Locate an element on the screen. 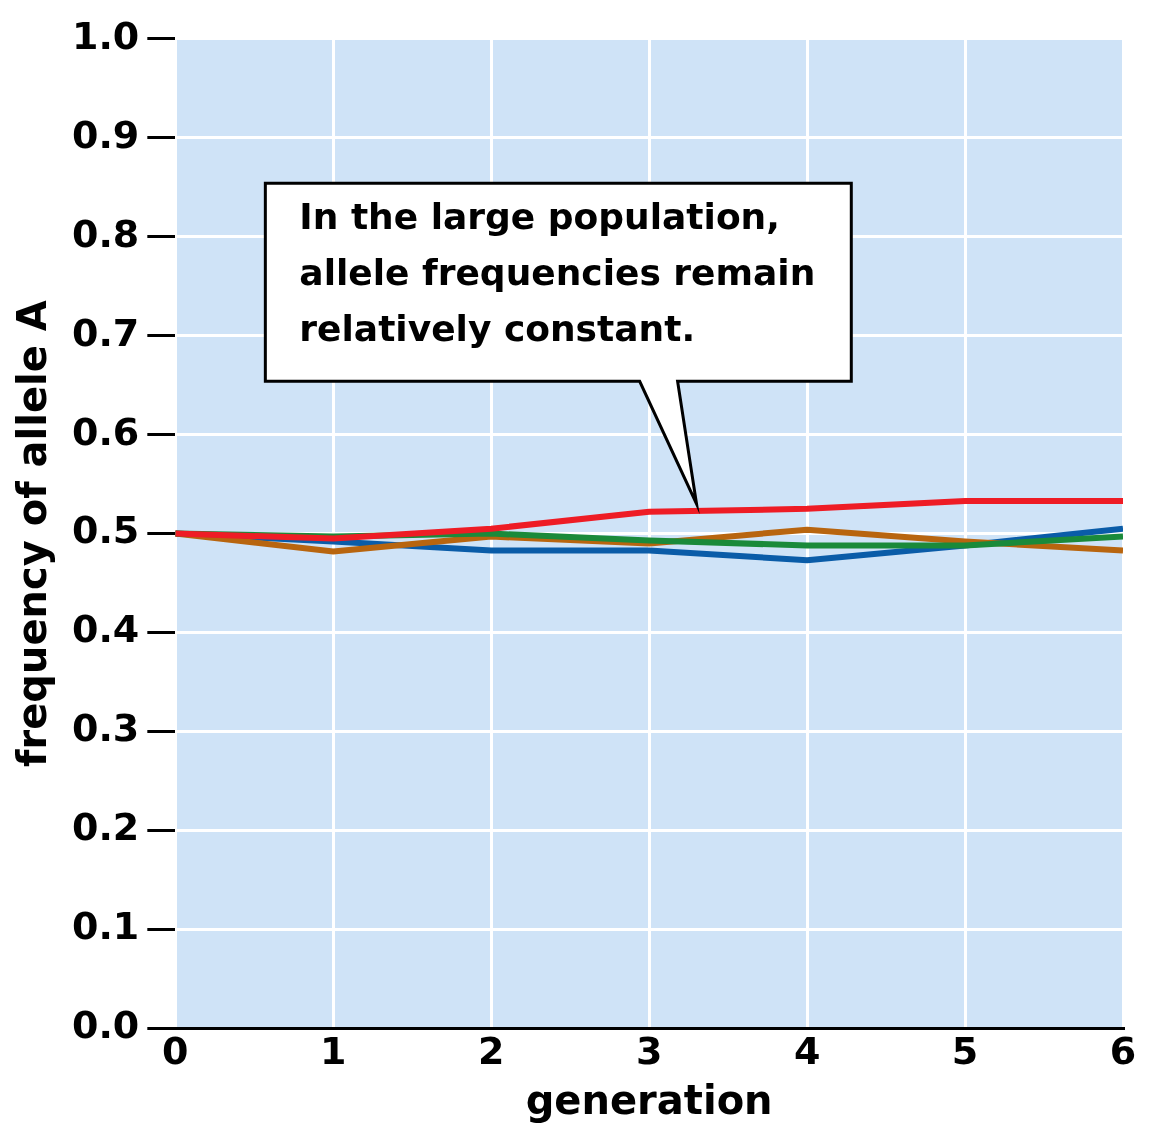 The height and width of the screenshot is (1139, 1151). x-tick-label: 3 is located at coordinates (649, 1051).